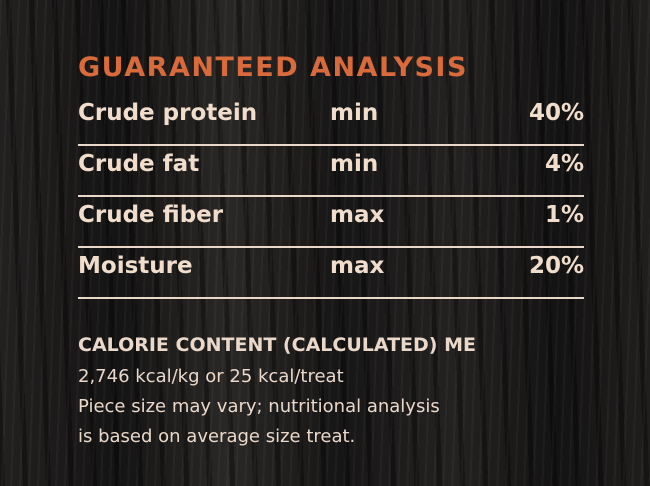 This screenshot has height=486, width=650. Describe the element at coordinates (168, 113) in the screenshot. I see `nutrient-name: Crude protein` at that location.